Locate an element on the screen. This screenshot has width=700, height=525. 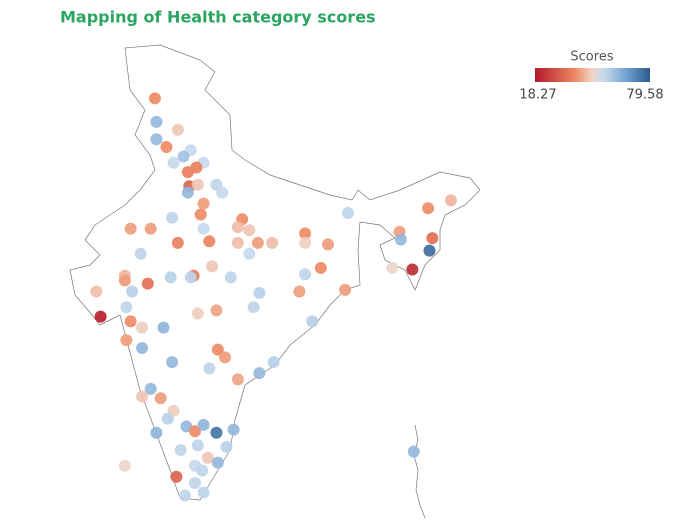
island-outline is located at coordinates (419, 471).